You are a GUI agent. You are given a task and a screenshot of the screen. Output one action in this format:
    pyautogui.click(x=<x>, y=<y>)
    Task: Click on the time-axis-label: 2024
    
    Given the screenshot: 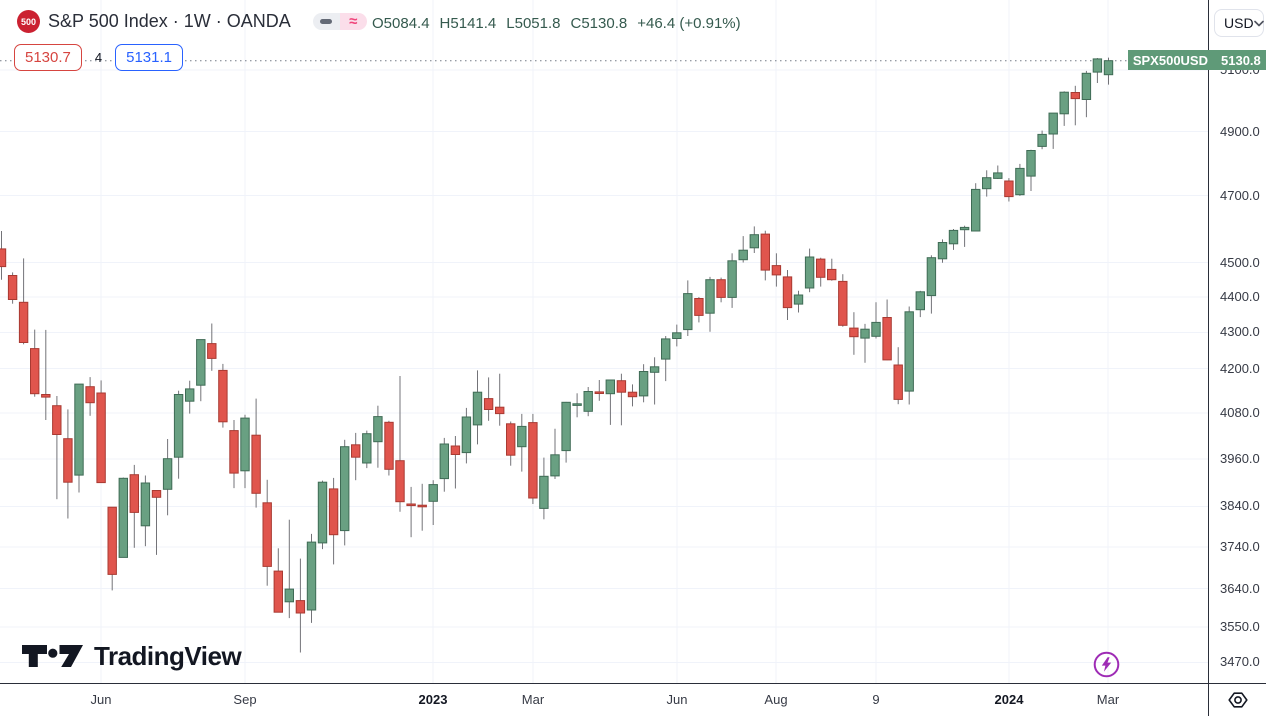 What is the action you would take?
    pyautogui.click(x=1009, y=699)
    